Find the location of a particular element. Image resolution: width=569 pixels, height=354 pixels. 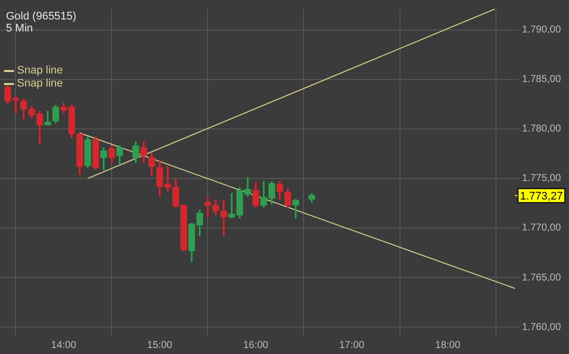

text: 5 Min is located at coordinates (19, 28).